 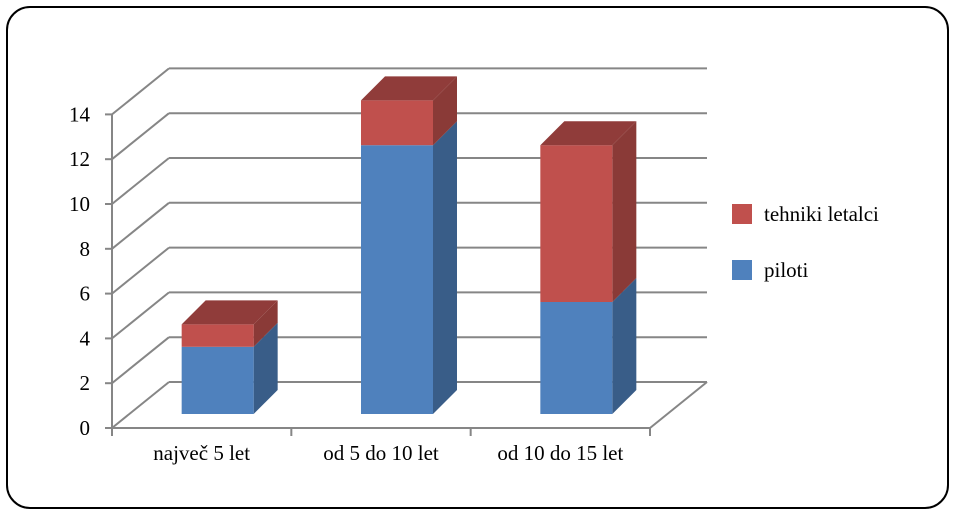 What do you see at coordinates (821, 214) in the screenshot?
I see `legend-label: tehniki letalci` at bounding box center [821, 214].